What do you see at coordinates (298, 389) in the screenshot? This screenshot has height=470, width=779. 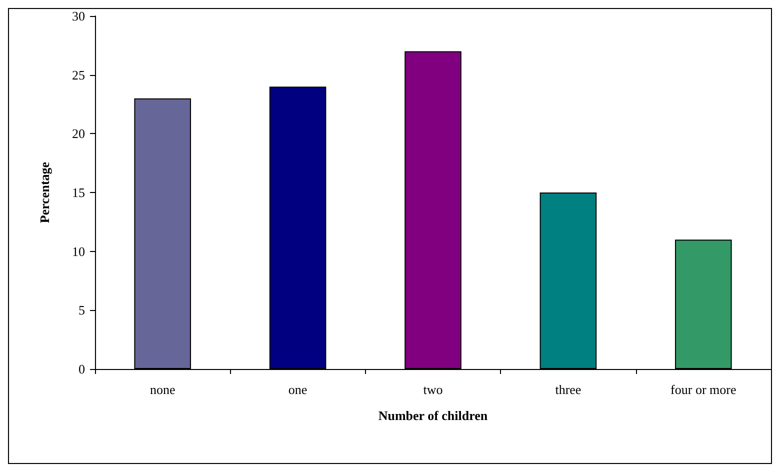 I see `x-tick-label: one` at bounding box center [298, 389].